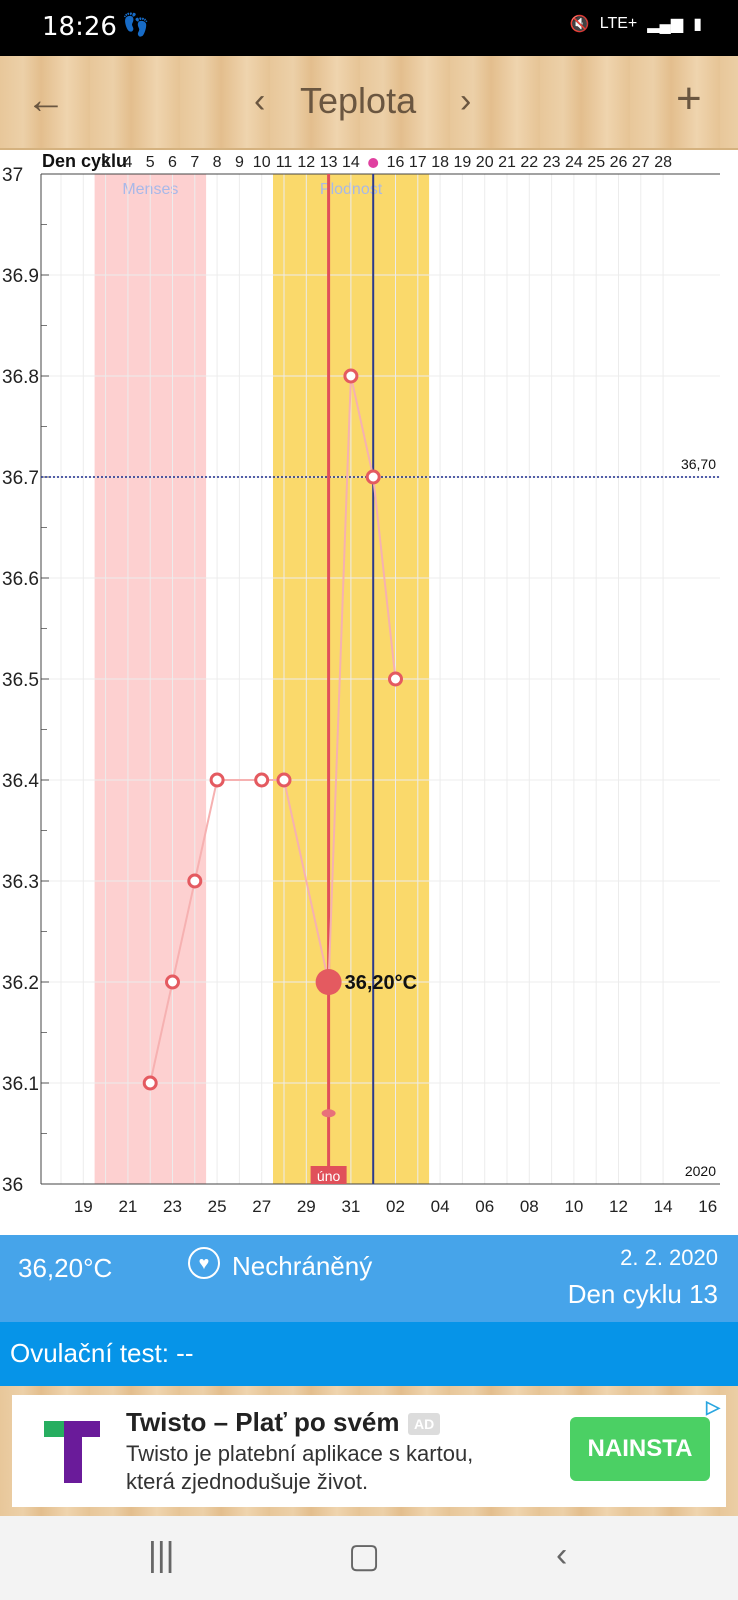  I want to click on bottom-tick-label: 02, so click(395, 1206).